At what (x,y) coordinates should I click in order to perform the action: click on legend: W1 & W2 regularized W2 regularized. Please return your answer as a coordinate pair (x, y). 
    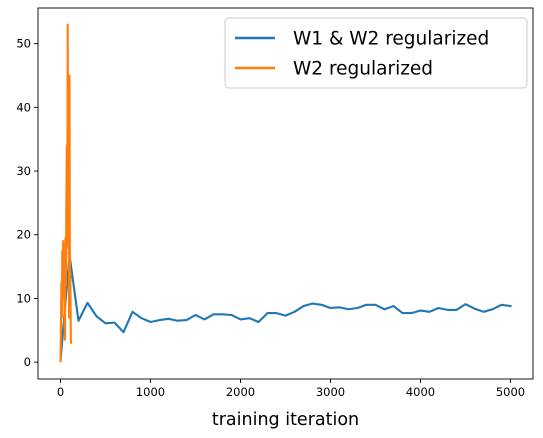
    Looking at the image, I should click on (376, 53).